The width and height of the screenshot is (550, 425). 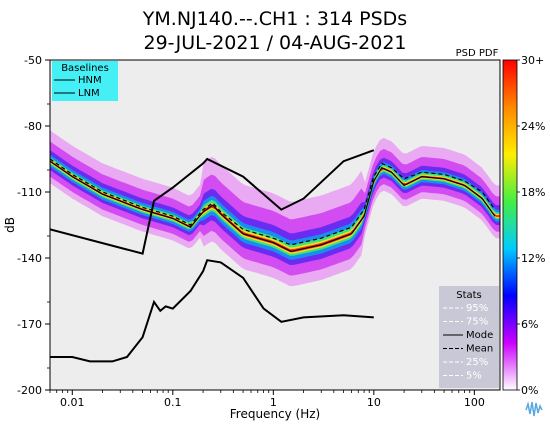 What do you see at coordinates (29, 192) in the screenshot?
I see `y-tick-label: -110` at bounding box center [29, 192].